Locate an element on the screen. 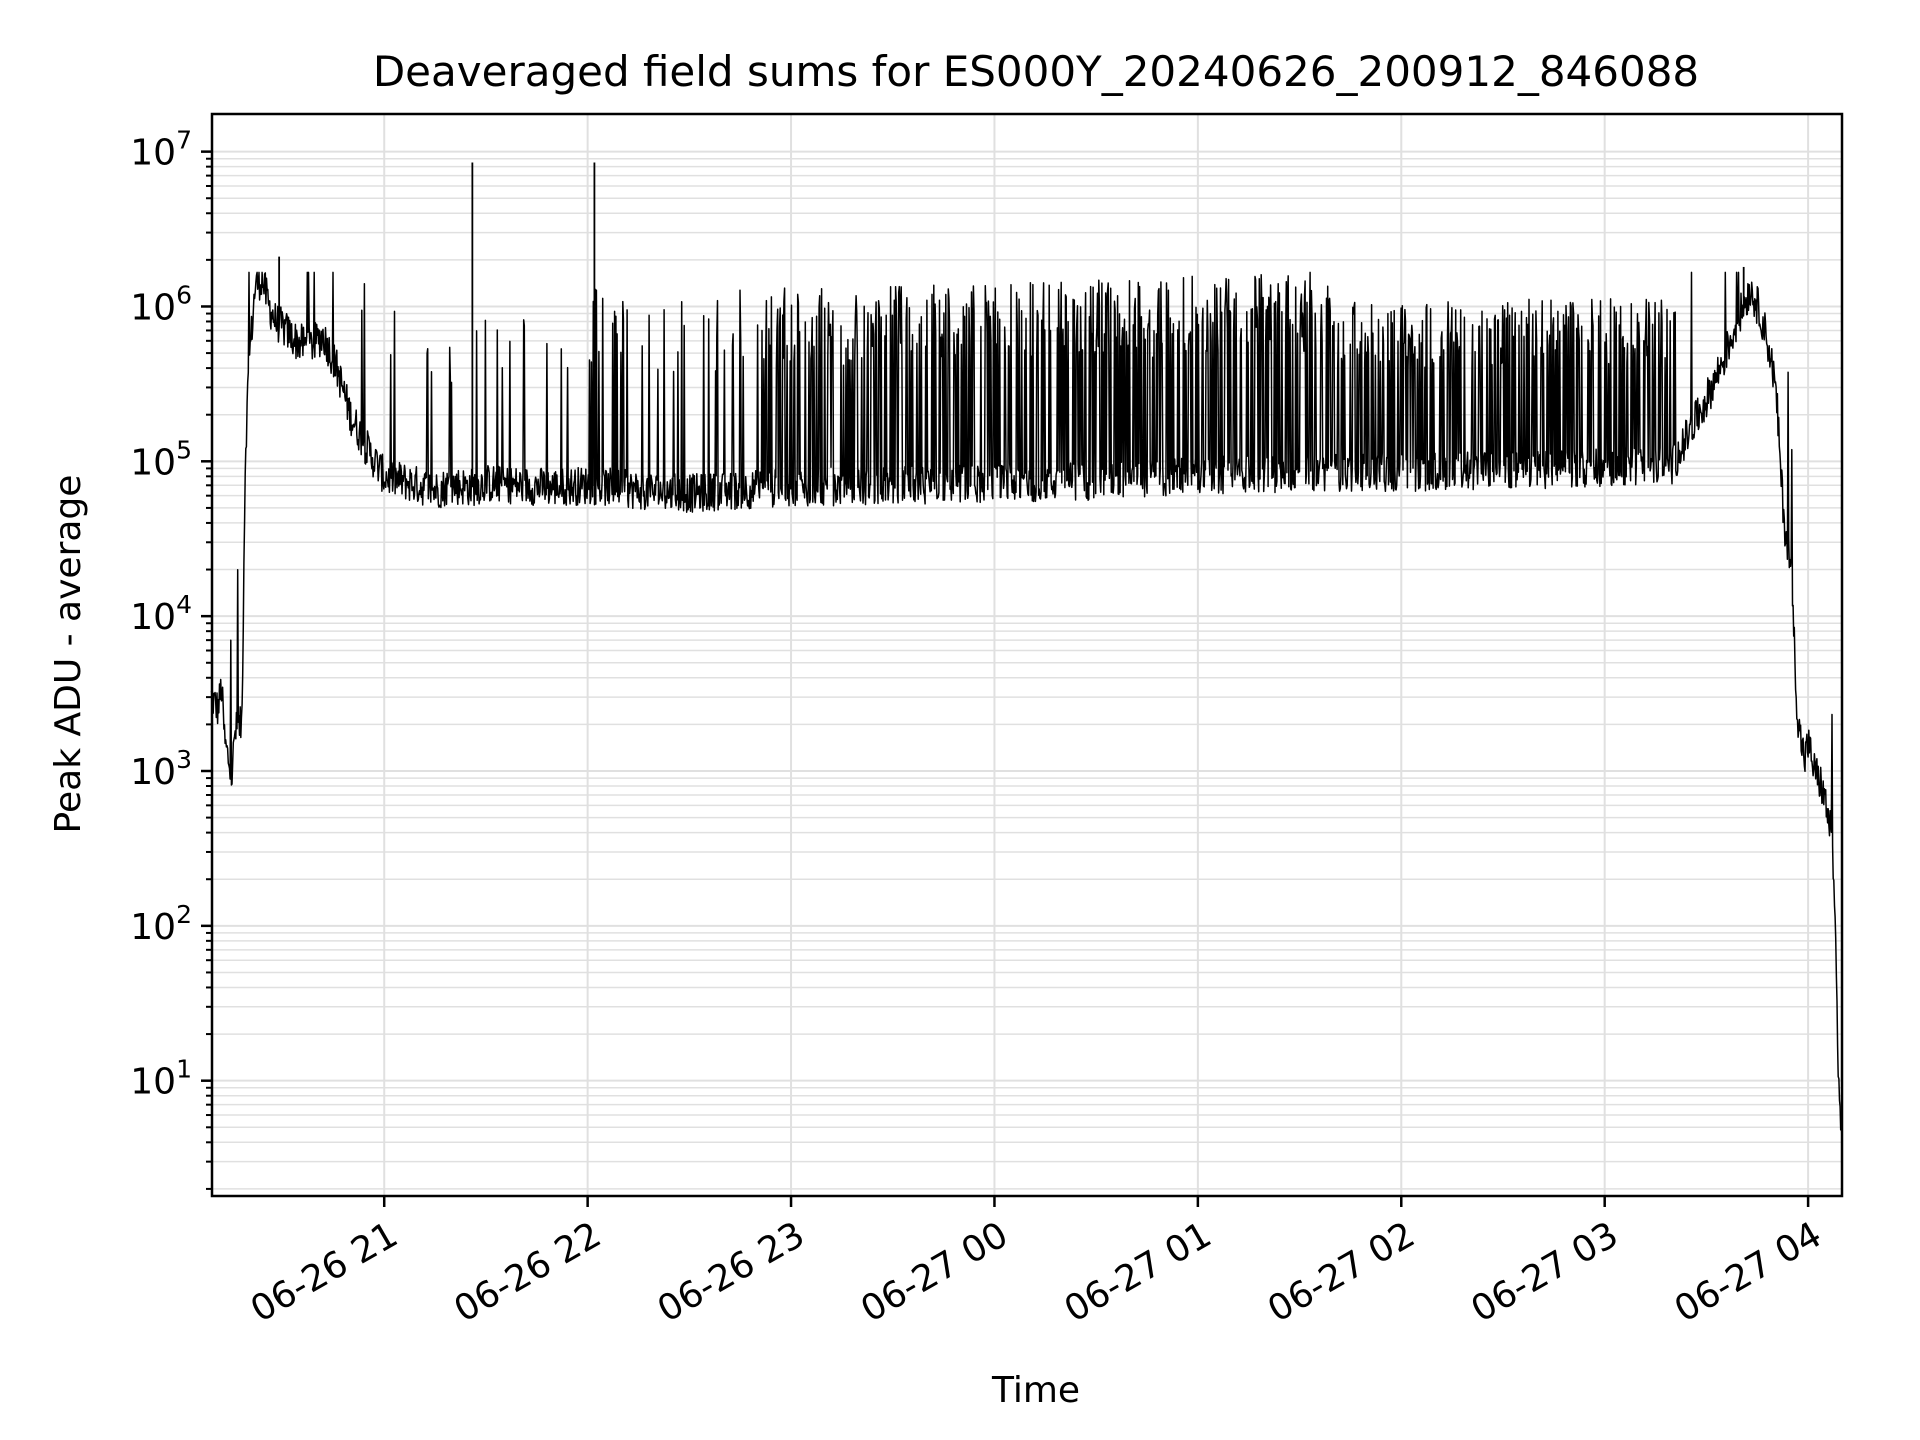 The height and width of the screenshot is (1440, 1920). y-axis-ticks: 10¹ 10² 10³ 10⁴ 10⁵ 10⁶ 10⁷ is located at coordinates (171, 658).